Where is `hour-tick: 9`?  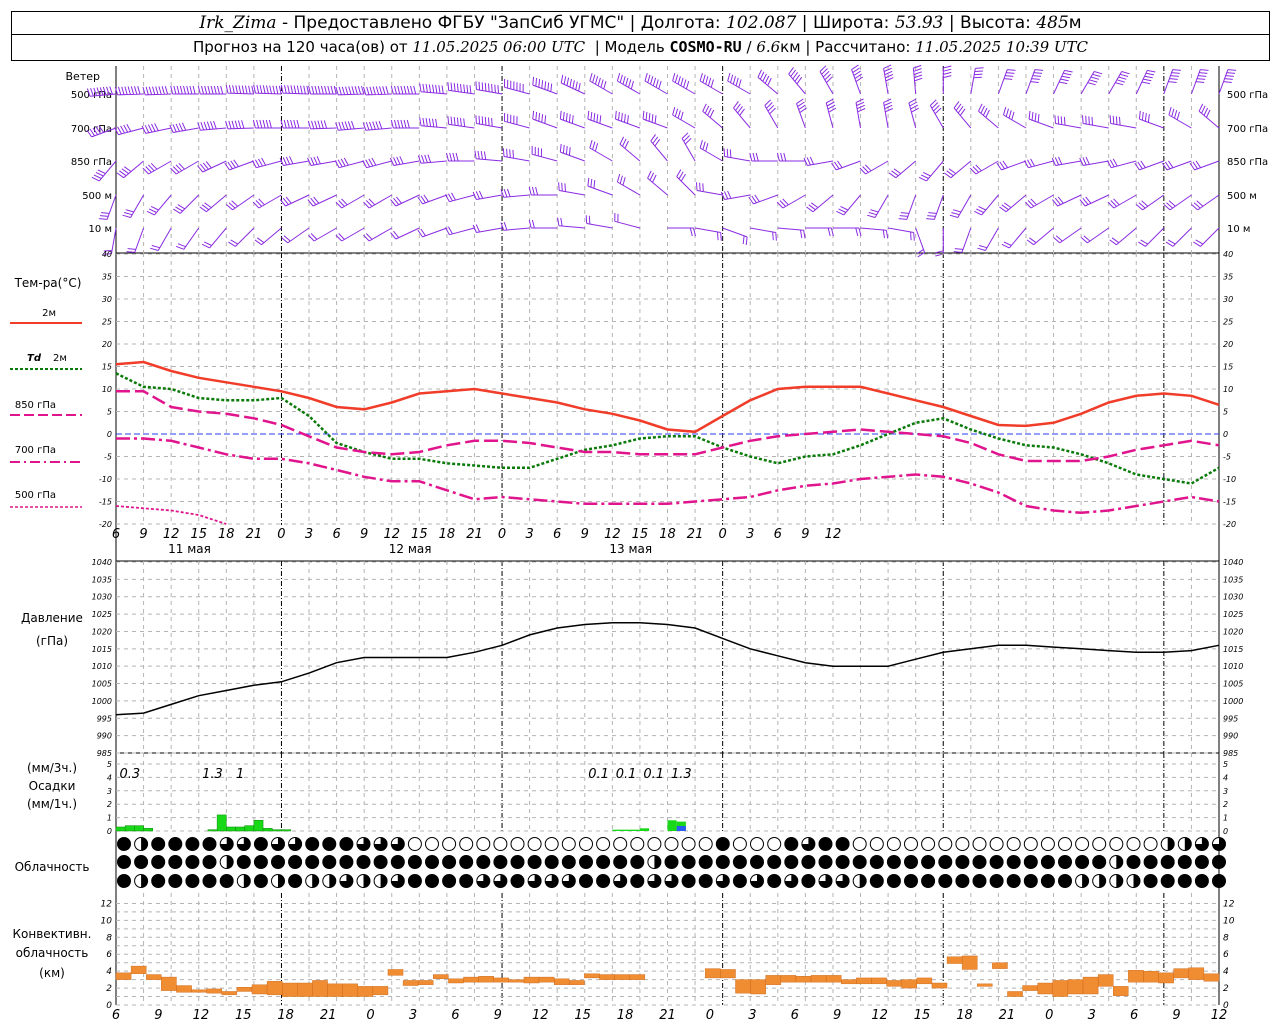
hour-tick: 9 is located at coordinates (805, 534).